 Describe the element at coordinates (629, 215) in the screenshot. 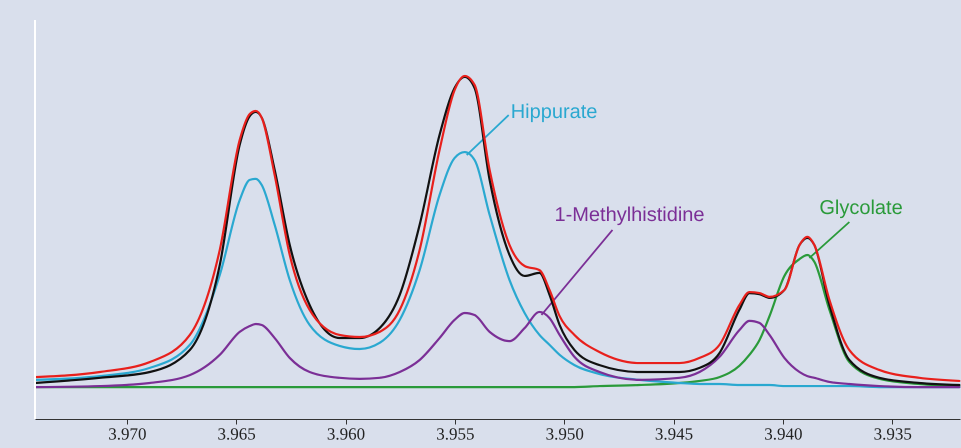

I see `text: 1-Methylhistidine` at that location.